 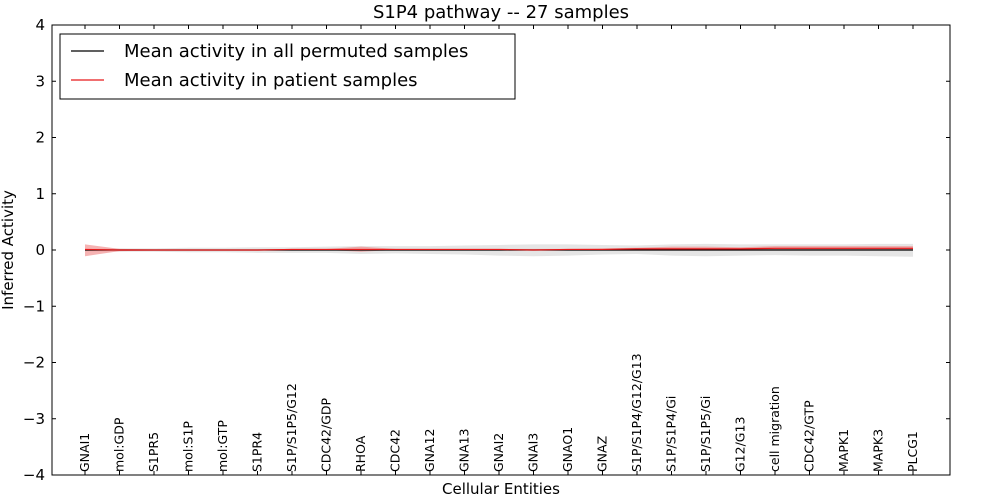 I want to click on x-tick-label: cell migration, so click(x=774, y=429).